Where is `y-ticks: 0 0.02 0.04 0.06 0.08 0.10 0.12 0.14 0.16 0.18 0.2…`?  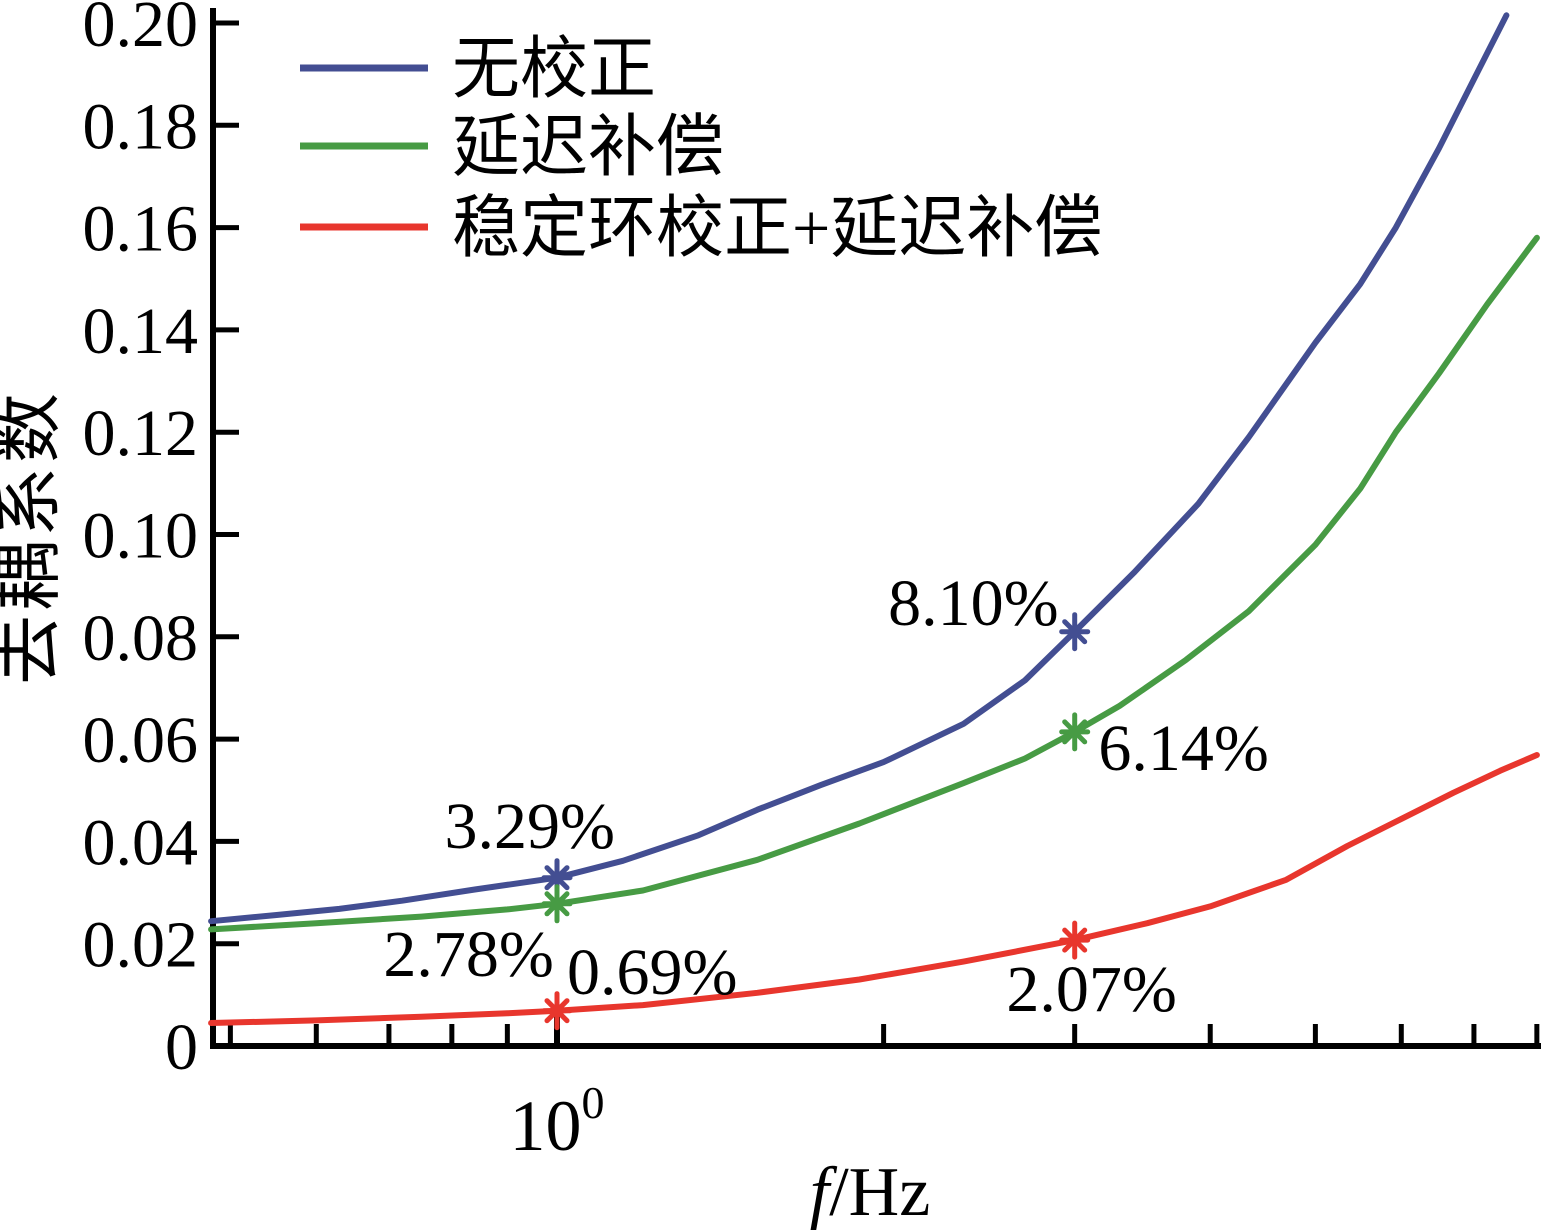 y-ticks: 0 0.02 0.04 0.06 0.08 0.10 0.12 0.14 0.16 0.18 0.2… is located at coordinates (161, 542).